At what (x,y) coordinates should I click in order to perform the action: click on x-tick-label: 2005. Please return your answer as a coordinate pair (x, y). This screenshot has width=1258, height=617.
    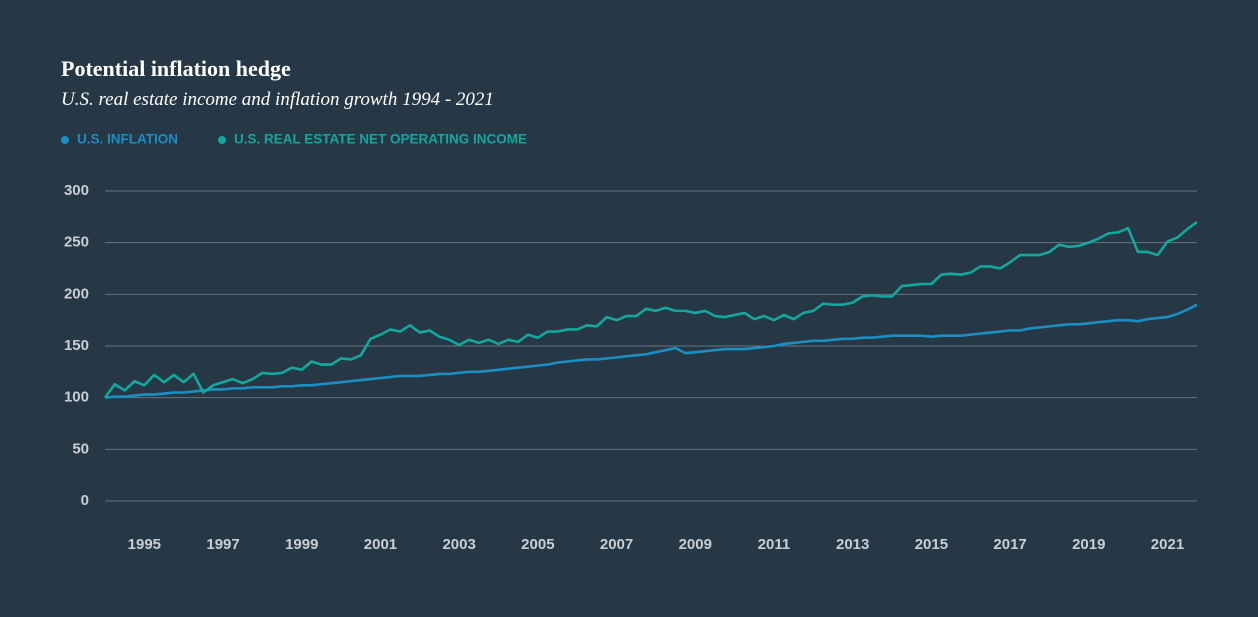
    Looking at the image, I should click on (537, 544).